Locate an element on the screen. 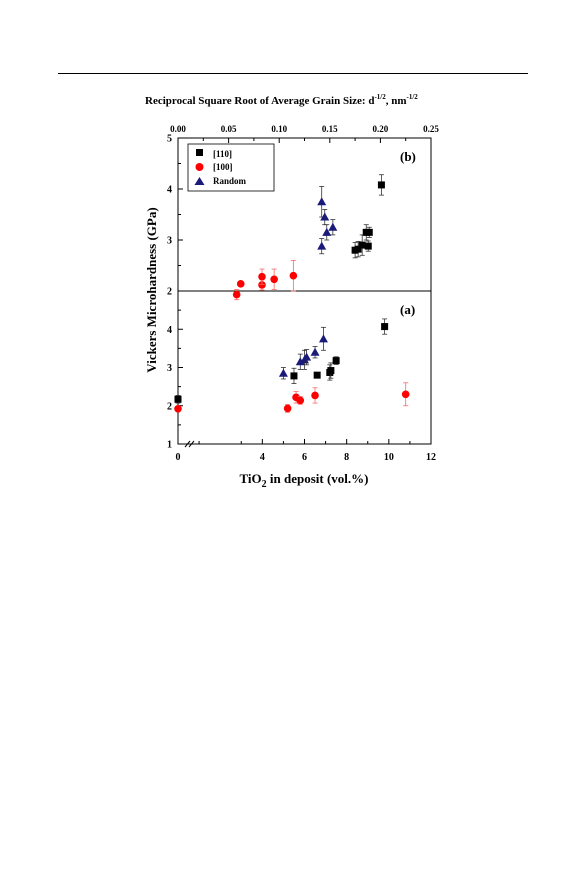 The height and width of the screenshot is (888, 585). legend-label-110: [110] is located at coordinates (222, 154).